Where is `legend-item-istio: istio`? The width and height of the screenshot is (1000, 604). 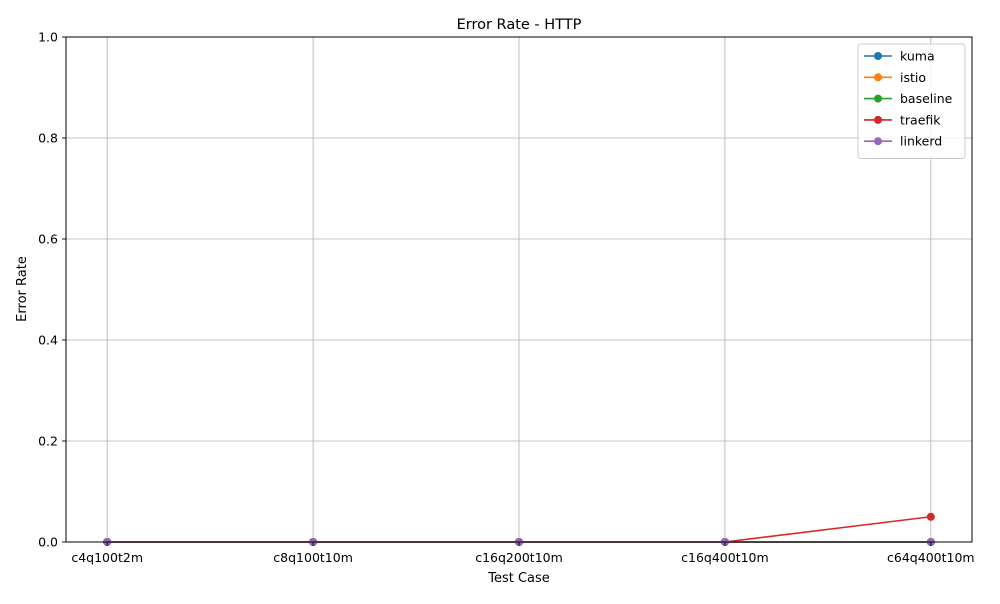 legend-item-istio: istio is located at coordinates (895, 77).